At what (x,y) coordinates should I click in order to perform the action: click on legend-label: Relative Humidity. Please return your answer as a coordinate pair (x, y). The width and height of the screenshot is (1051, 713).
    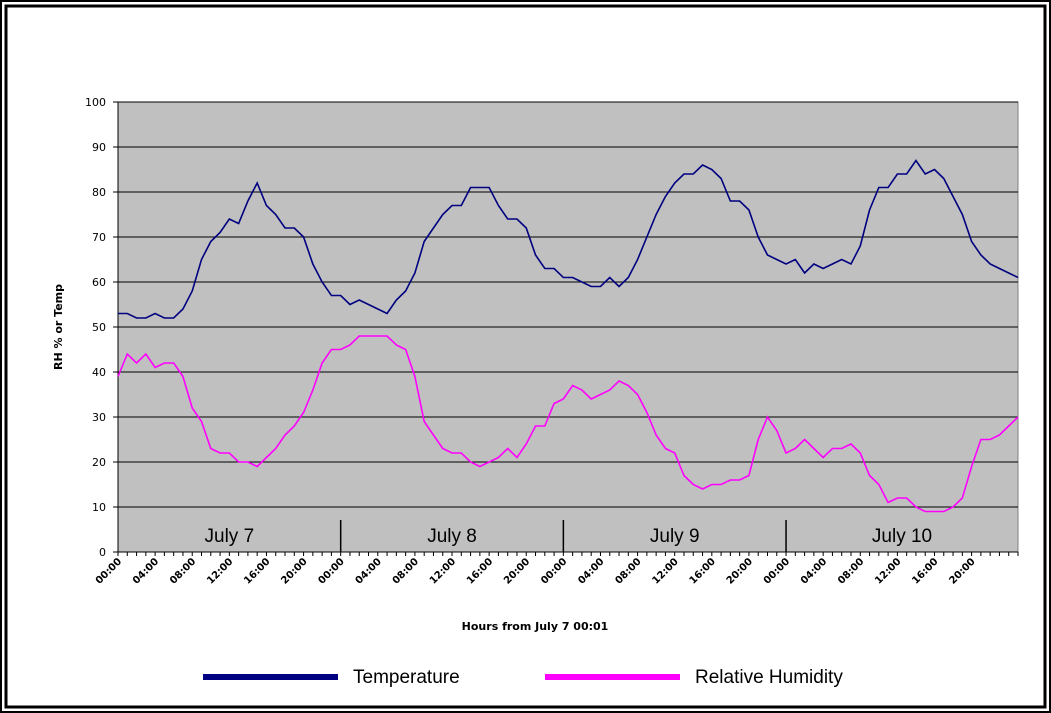
    Looking at the image, I should click on (769, 677).